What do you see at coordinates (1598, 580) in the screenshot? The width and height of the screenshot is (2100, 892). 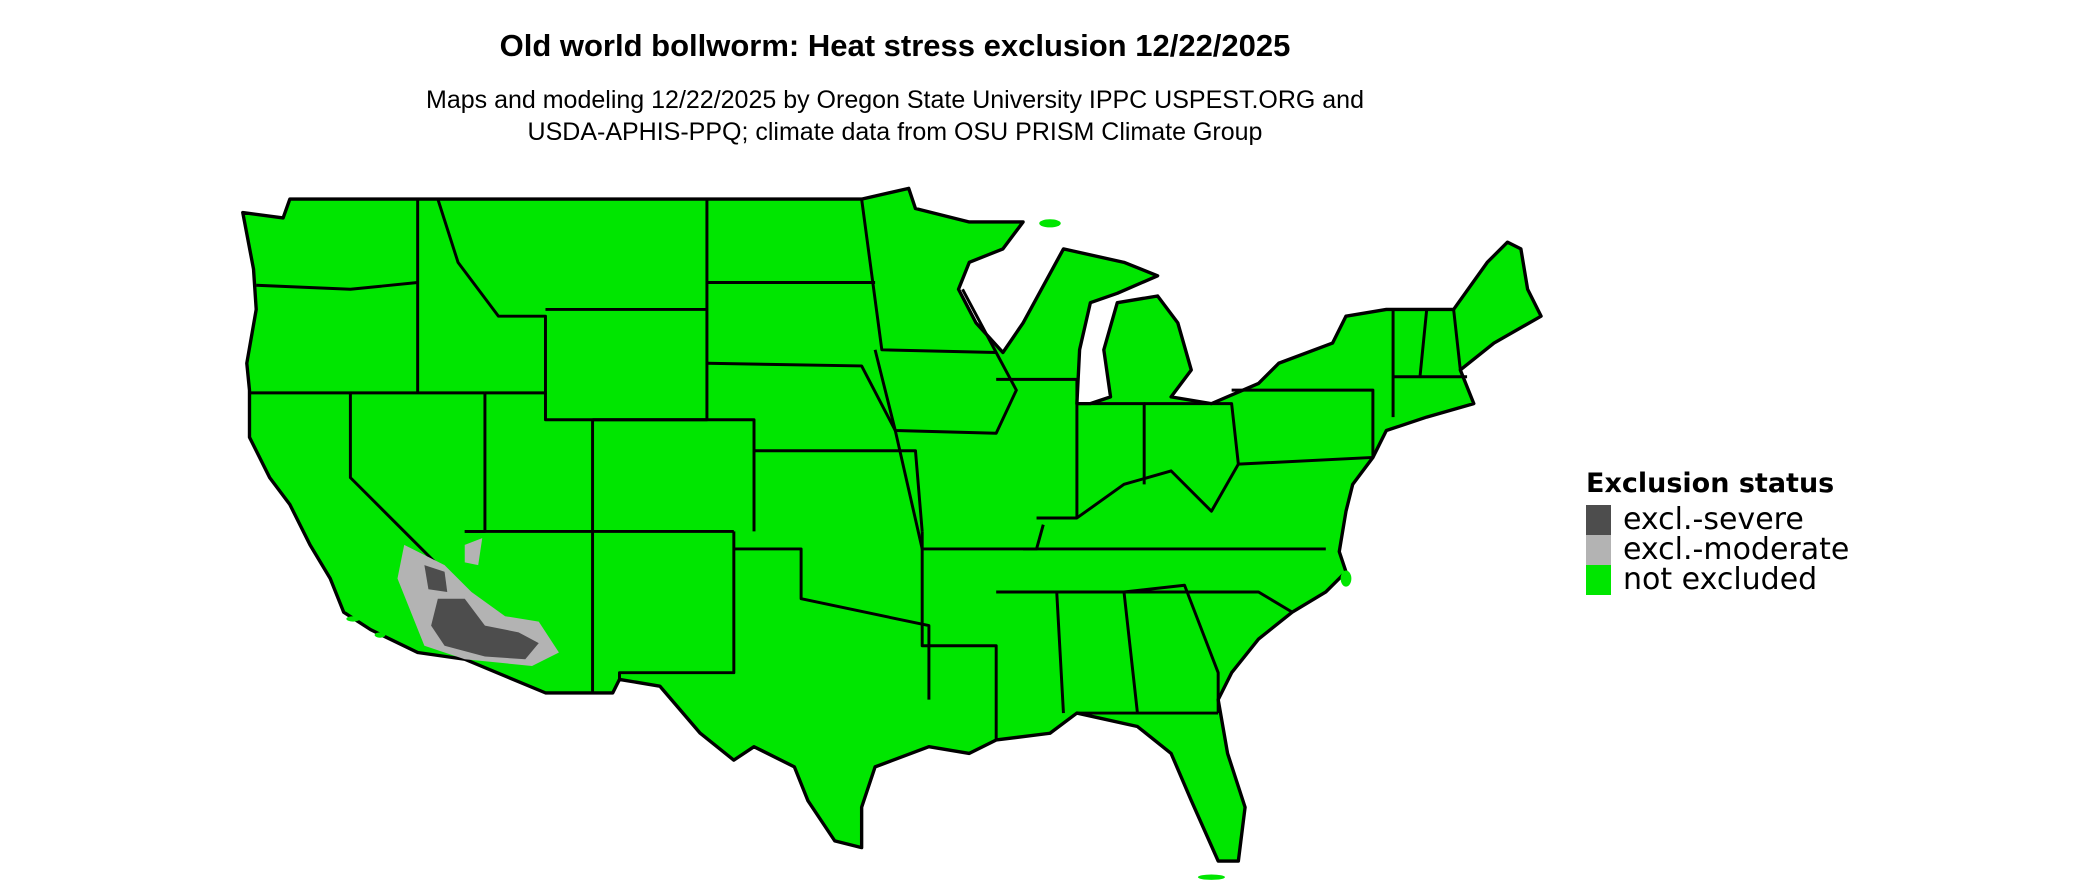 I see `legend-swatch-not-excluded` at bounding box center [1598, 580].